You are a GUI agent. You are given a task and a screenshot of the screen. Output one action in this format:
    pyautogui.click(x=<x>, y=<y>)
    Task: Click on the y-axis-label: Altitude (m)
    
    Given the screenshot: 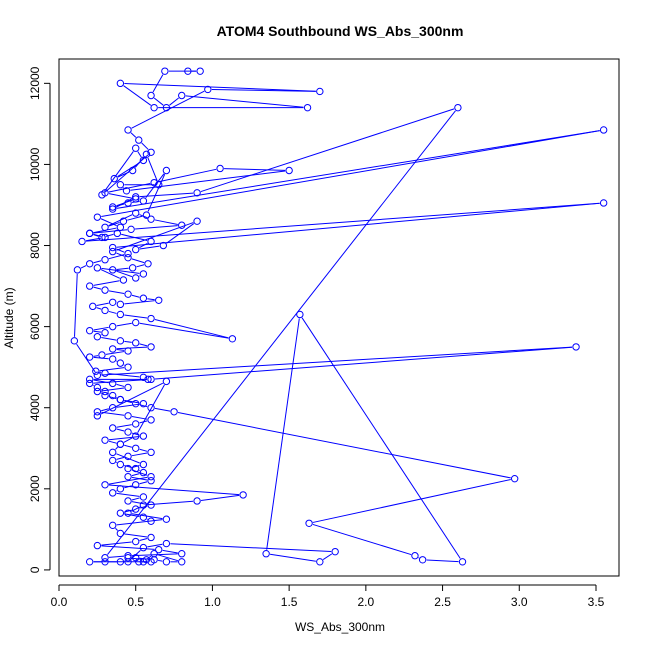 What is the action you would take?
    pyautogui.click(x=9, y=317)
    